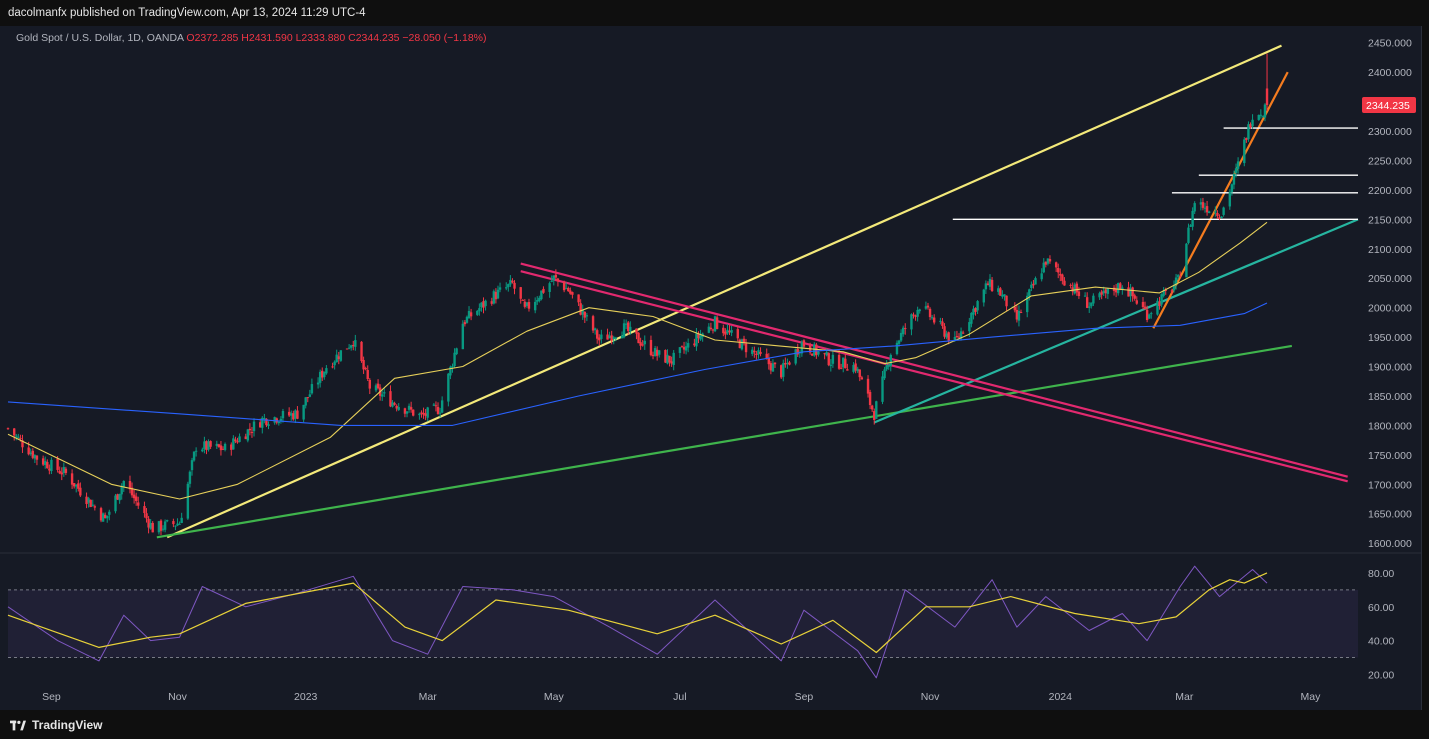  Describe the element at coordinates (1388, 106) in the screenshot. I see `last-price-label: 2344.235` at that location.